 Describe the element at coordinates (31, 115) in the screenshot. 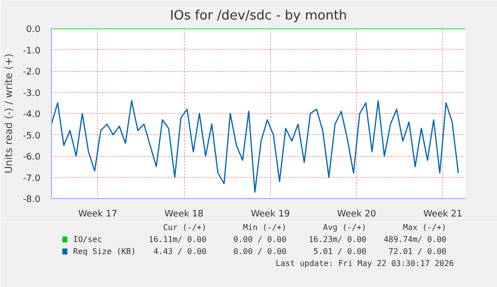

I see `y-tick-label: -4.0` at that location.